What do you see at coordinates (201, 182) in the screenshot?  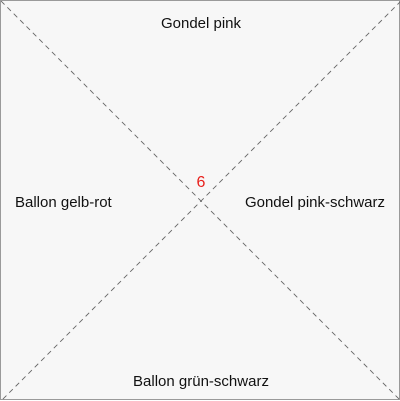 I see `center-number: 6` at bounding box center [201, 182].